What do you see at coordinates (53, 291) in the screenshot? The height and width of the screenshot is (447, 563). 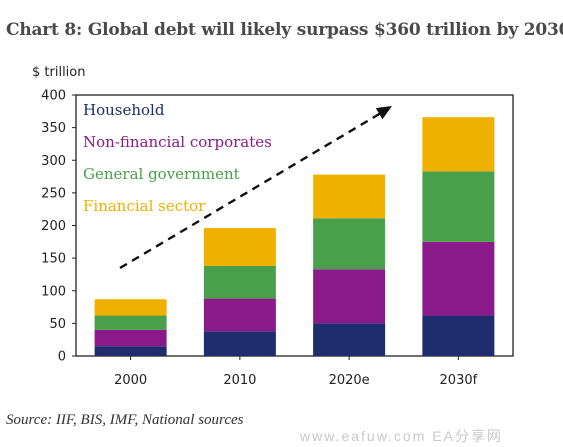 I see `y-tick-label: 100` at bounding box center [53, 291].